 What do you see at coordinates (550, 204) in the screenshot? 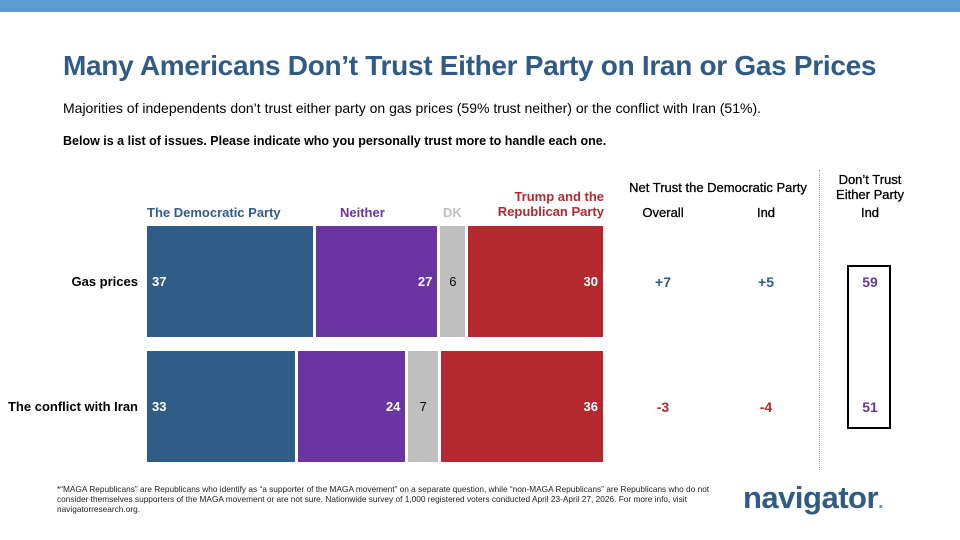
I see `legend-republican: Trump and the Republican Party` at bounding box center [550, 204].